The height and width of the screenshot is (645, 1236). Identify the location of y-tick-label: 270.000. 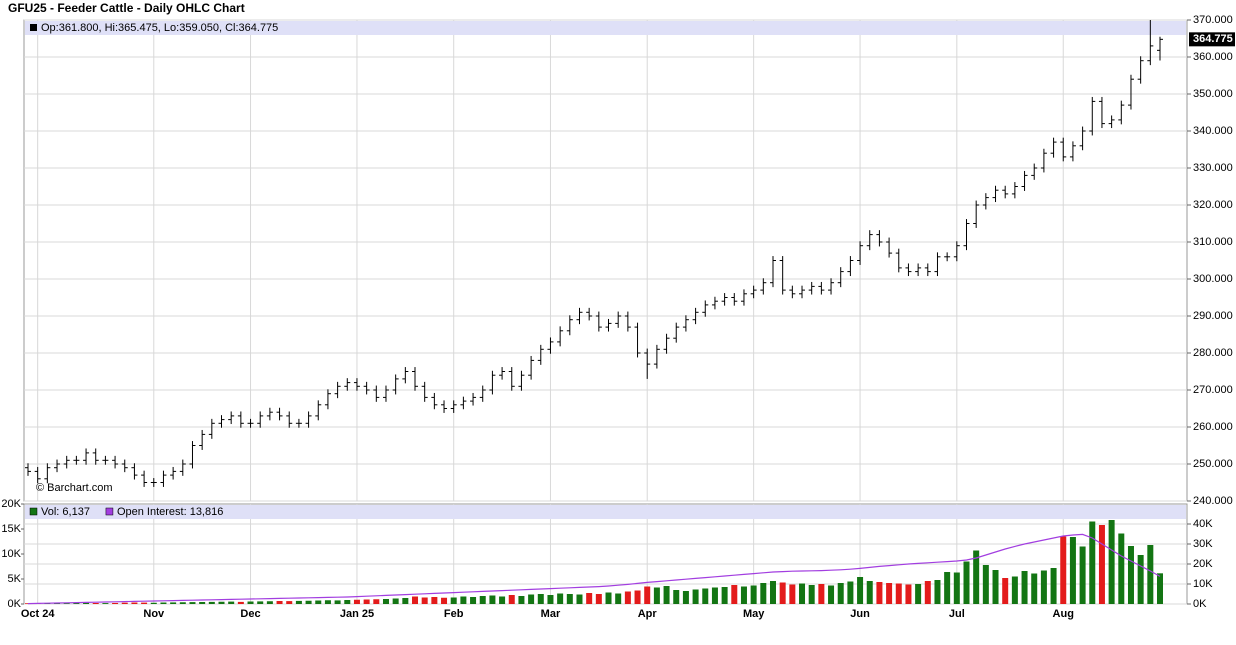
(1213, 390).